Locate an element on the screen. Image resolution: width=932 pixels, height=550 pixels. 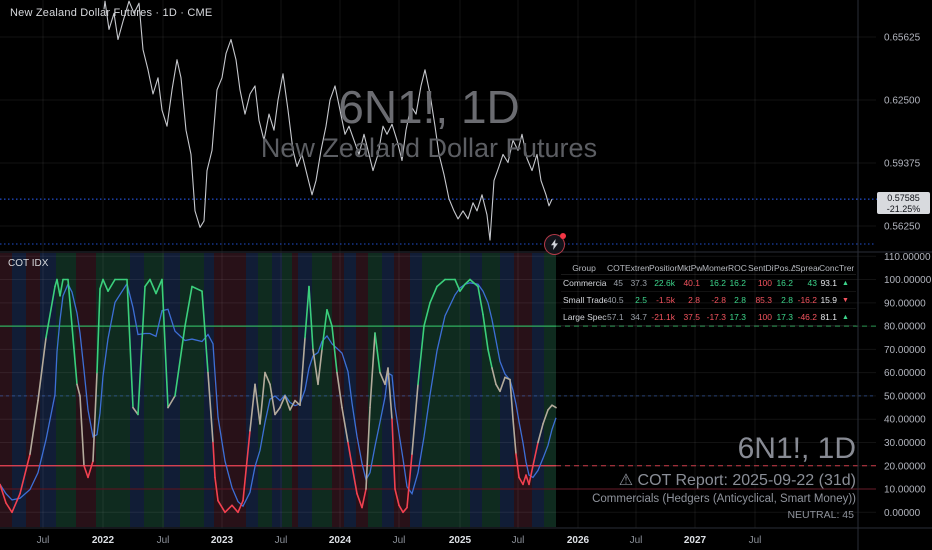
svg-text: 110.00000 is located at coordinates (907, 257).